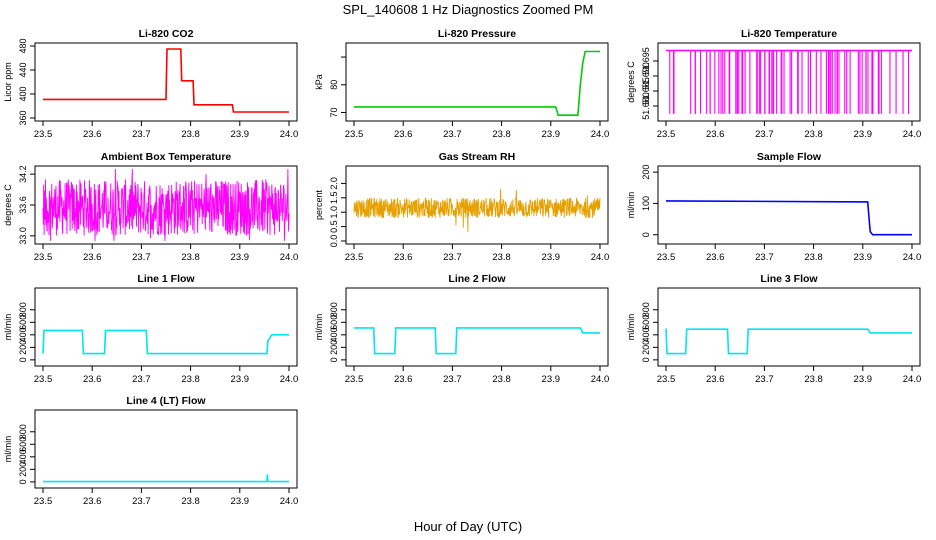 The height and width of the screenshot is (540, 936). I want to click on y-tick-label: 80, so click(334, 85).